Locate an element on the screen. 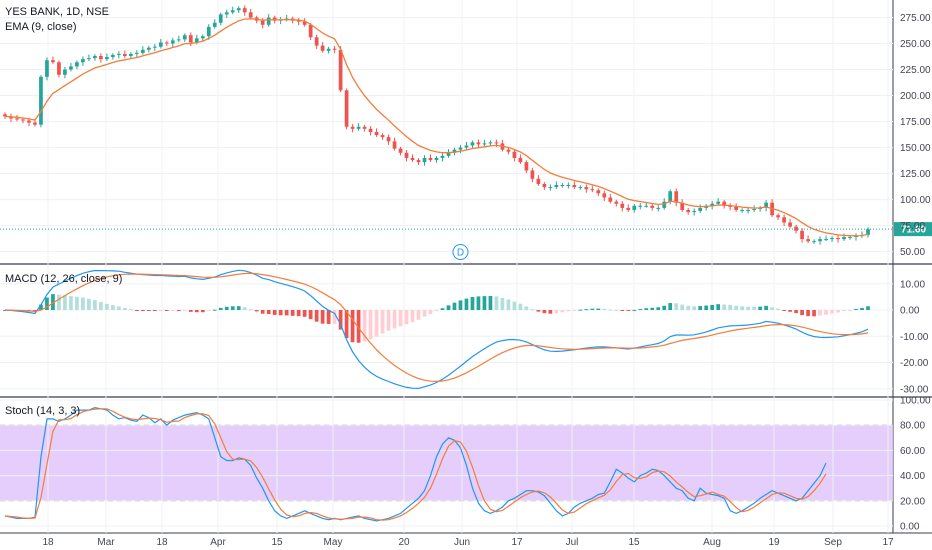  symbol-title: YES BANK, 1D, NSE is located at coordinates (57, 12).